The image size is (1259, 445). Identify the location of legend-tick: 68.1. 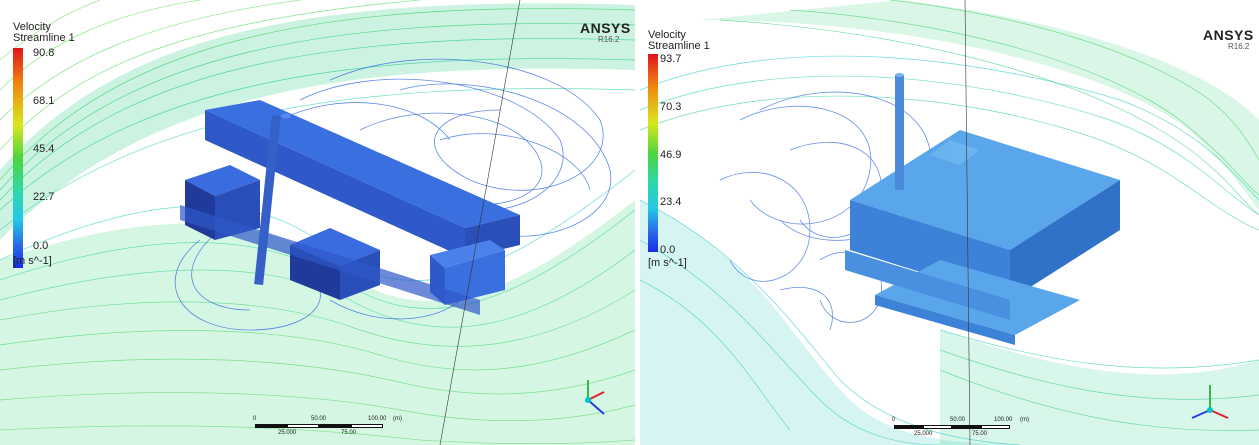
(44, 101).